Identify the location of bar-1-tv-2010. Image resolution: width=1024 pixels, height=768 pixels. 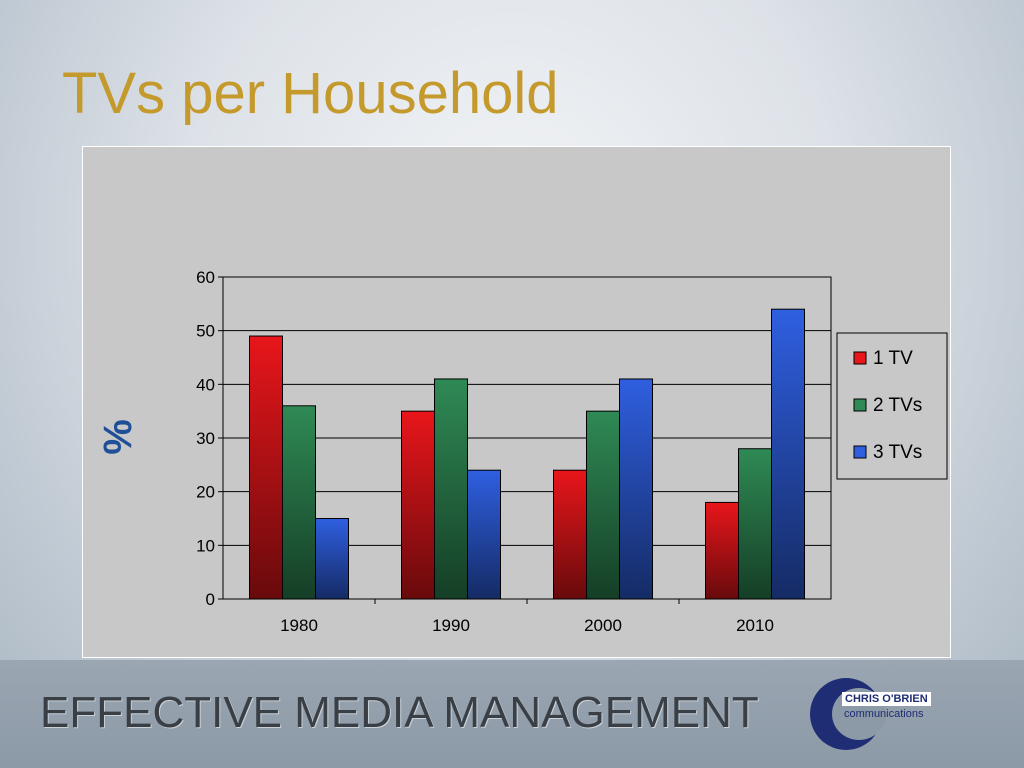
(722, 550).